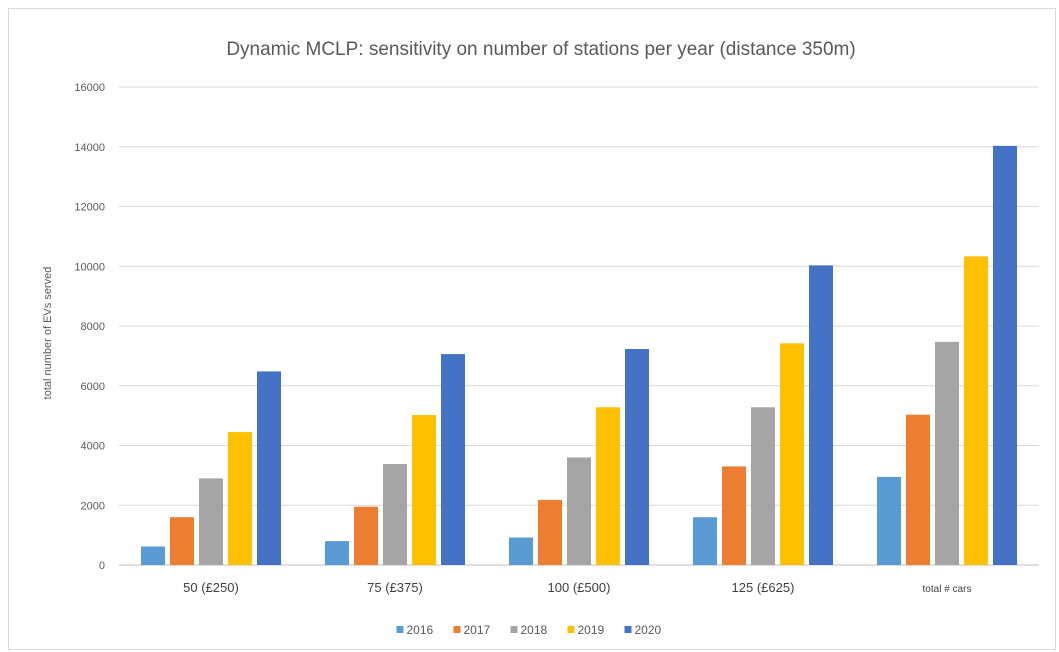 This screenshot has width=1059, height=652. What do you see at coordinates (93, 327) in the screenshot?
I see `y-tick-label: 8000` at bounding box center [93, 327].